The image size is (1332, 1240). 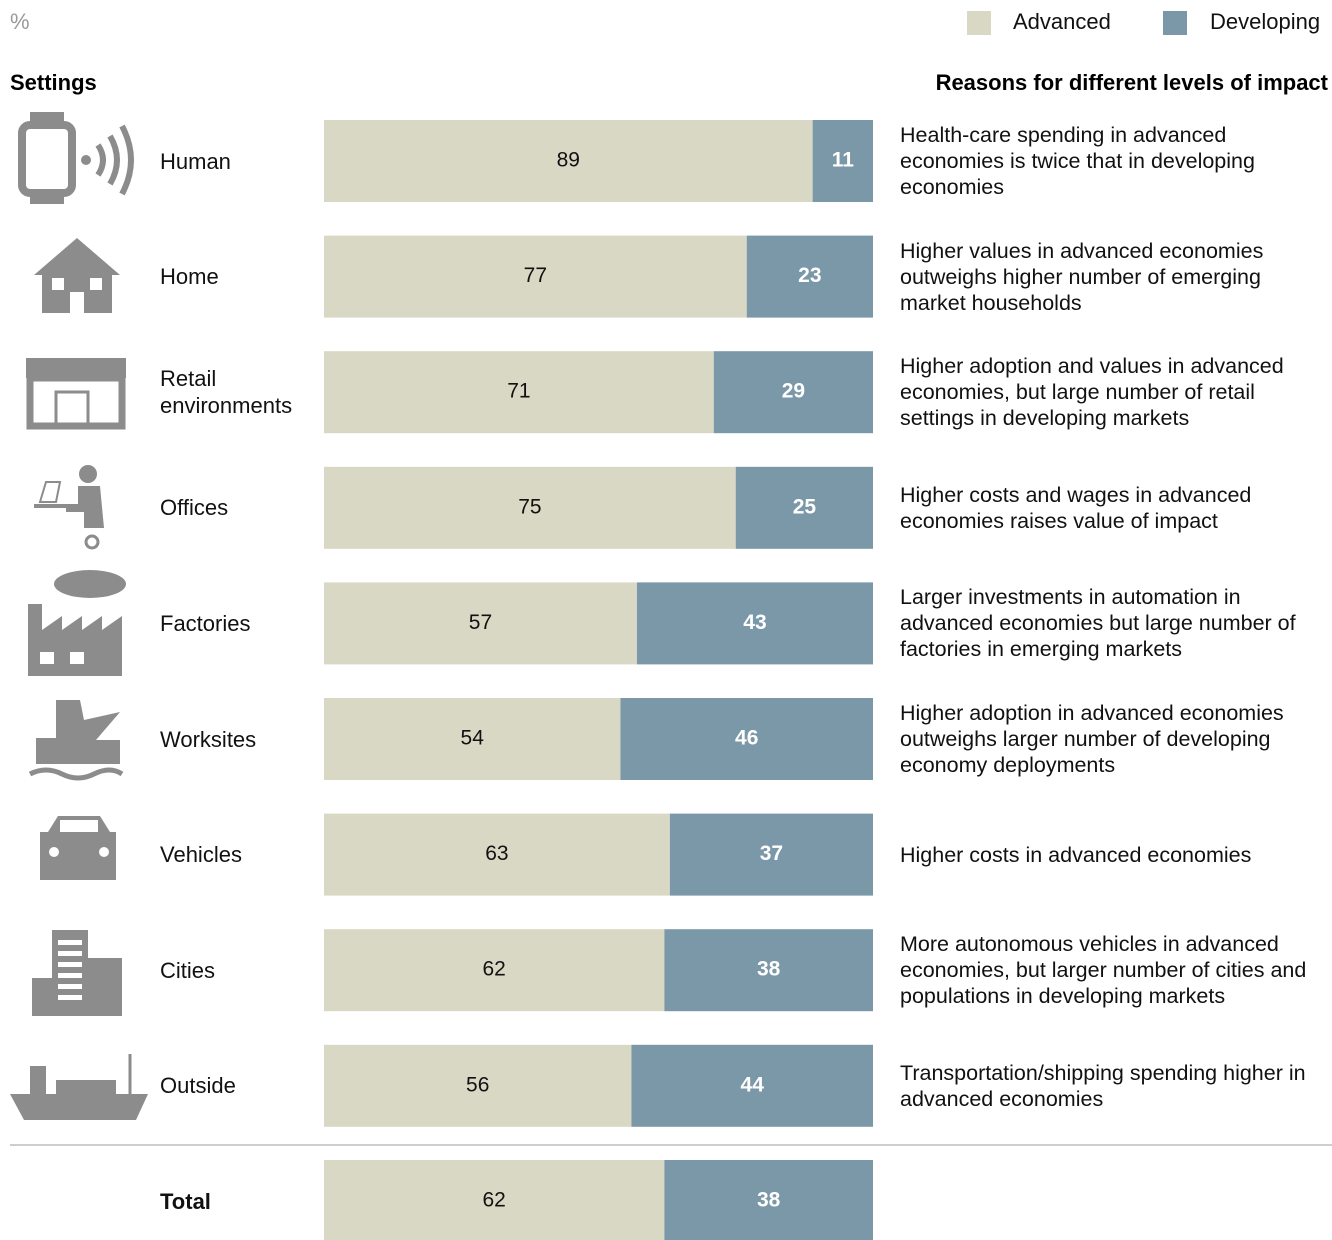 I want to click on value-label: 89, so click(x=568, y=160).